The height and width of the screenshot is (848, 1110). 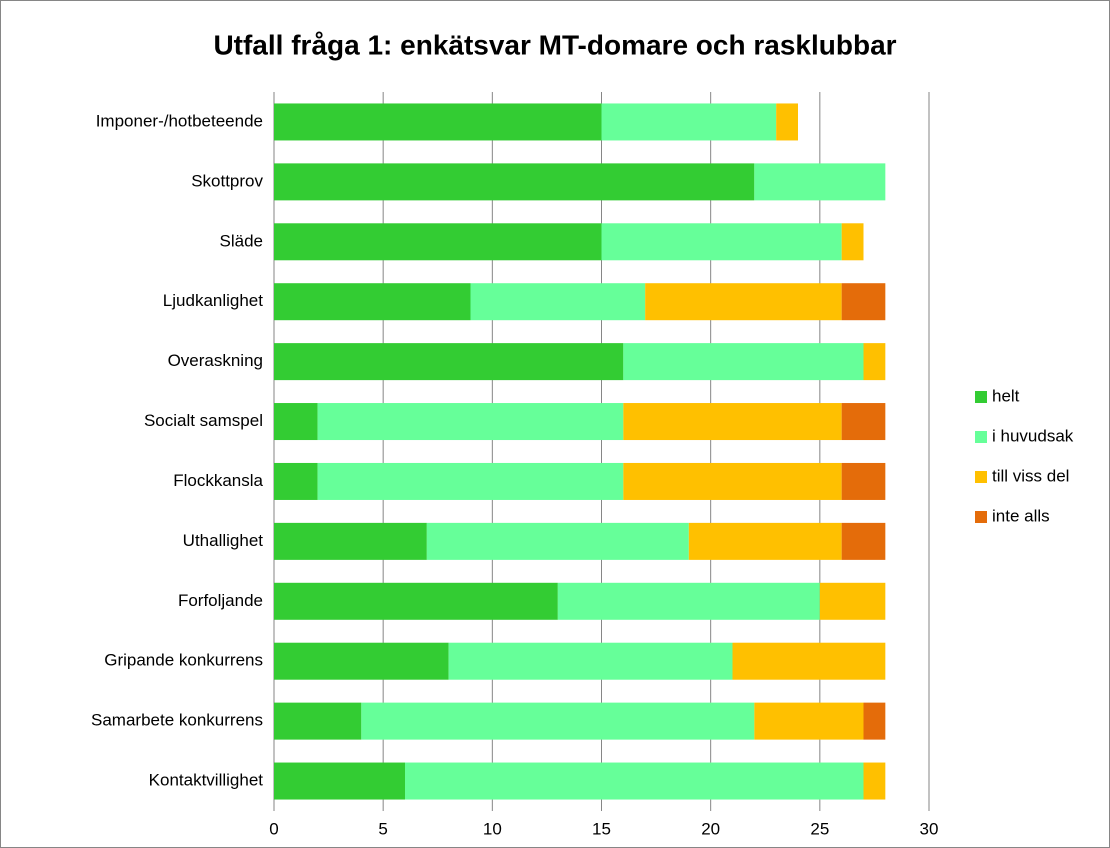 What do you see at coordinates (273, 828) in the screenshot?
I see `x-tick-label: 0` at bounding box center [273, 828].